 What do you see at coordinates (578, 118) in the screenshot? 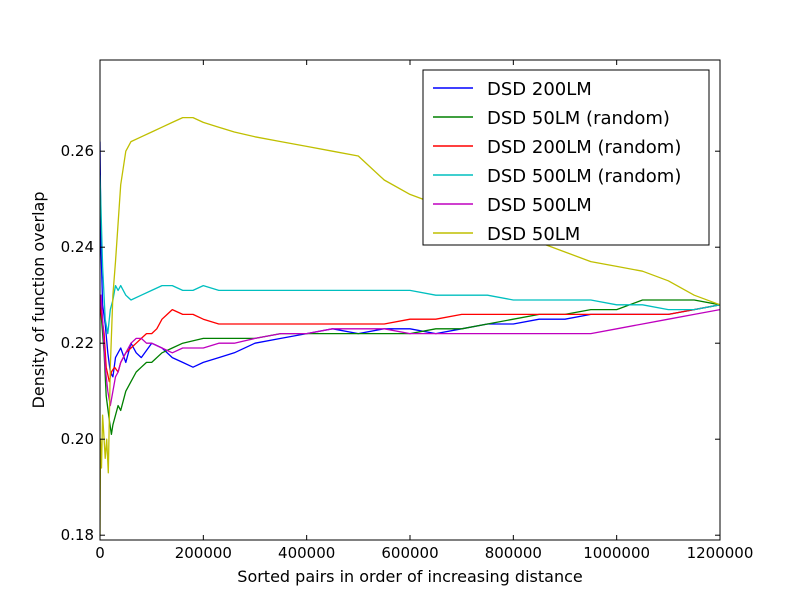
I see `legend-label-dsd-50lm-random: DSD 50LM (random)` at bounding box center [578, 118].